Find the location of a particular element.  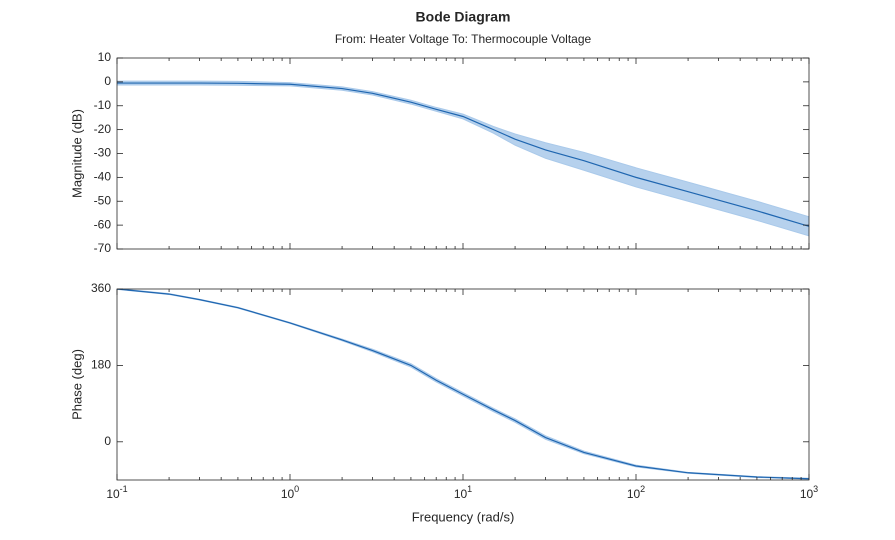

y-tick-label: -50 is located at coordinates (103, 200).